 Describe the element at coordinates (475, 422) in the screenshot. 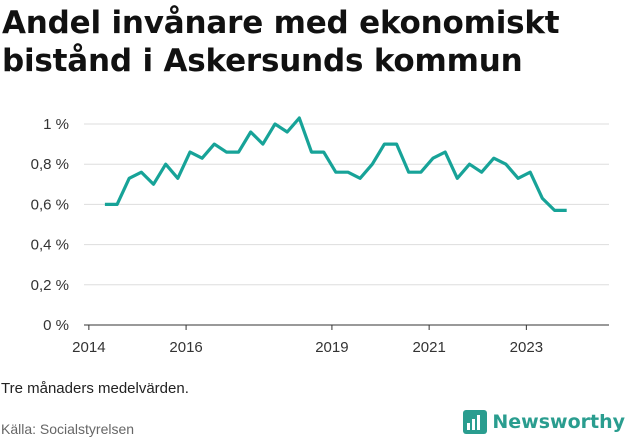

I see `newsworthy-icon` at that location.